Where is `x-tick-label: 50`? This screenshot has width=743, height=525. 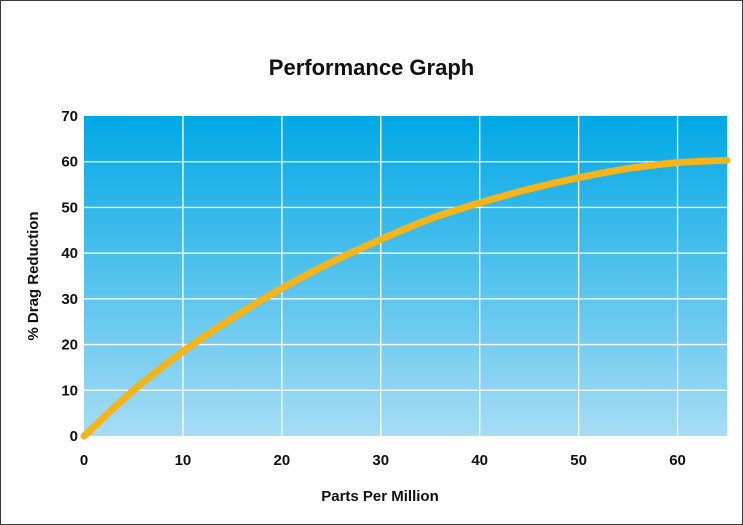 x-tick-label: 50 is located at coordinates (578, 460).